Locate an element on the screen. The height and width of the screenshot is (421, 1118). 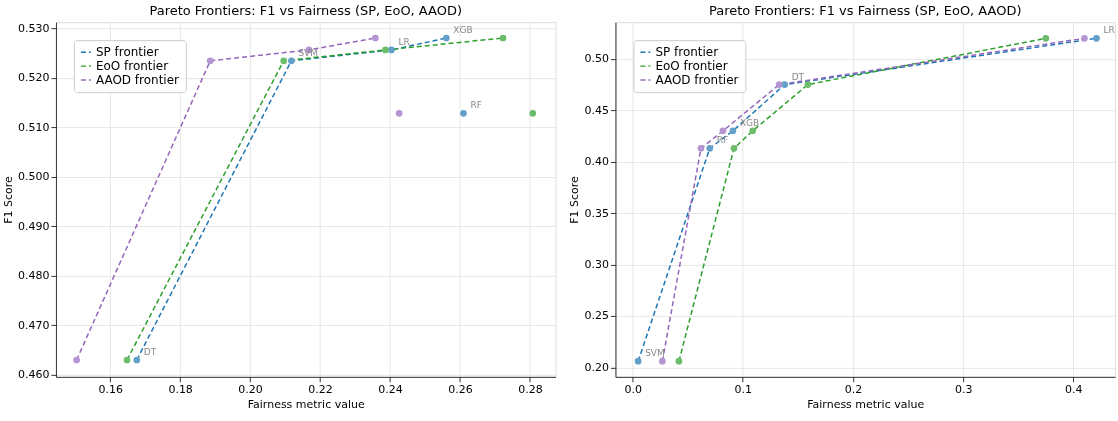
x-tick-label: 0.24 is located at coordinates (390, 390).